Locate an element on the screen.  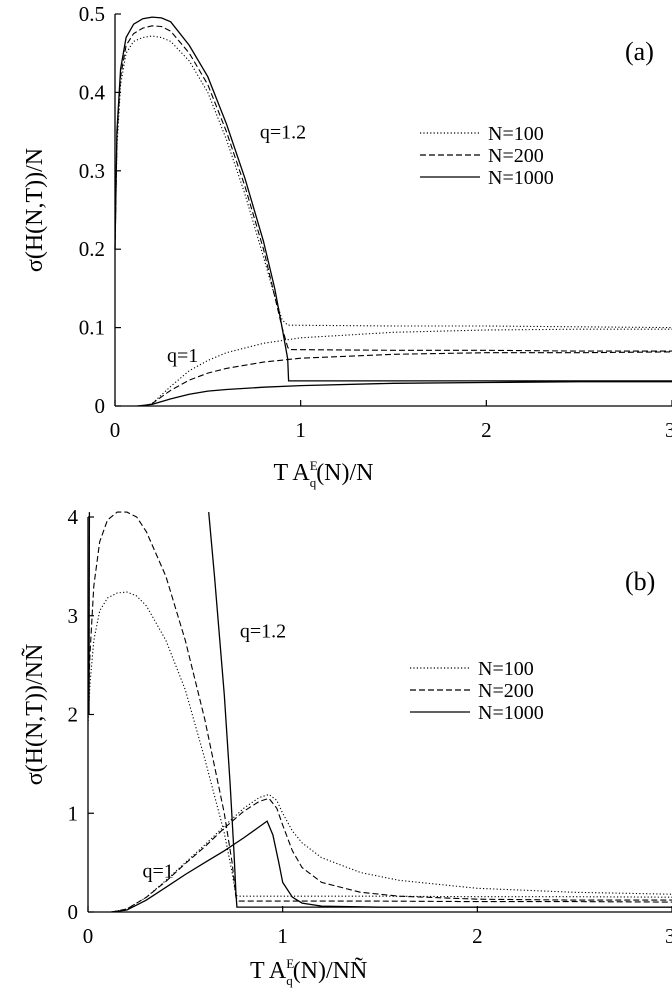
chart-2-x-tick-label: 0 is located at coordinates (88, 936).